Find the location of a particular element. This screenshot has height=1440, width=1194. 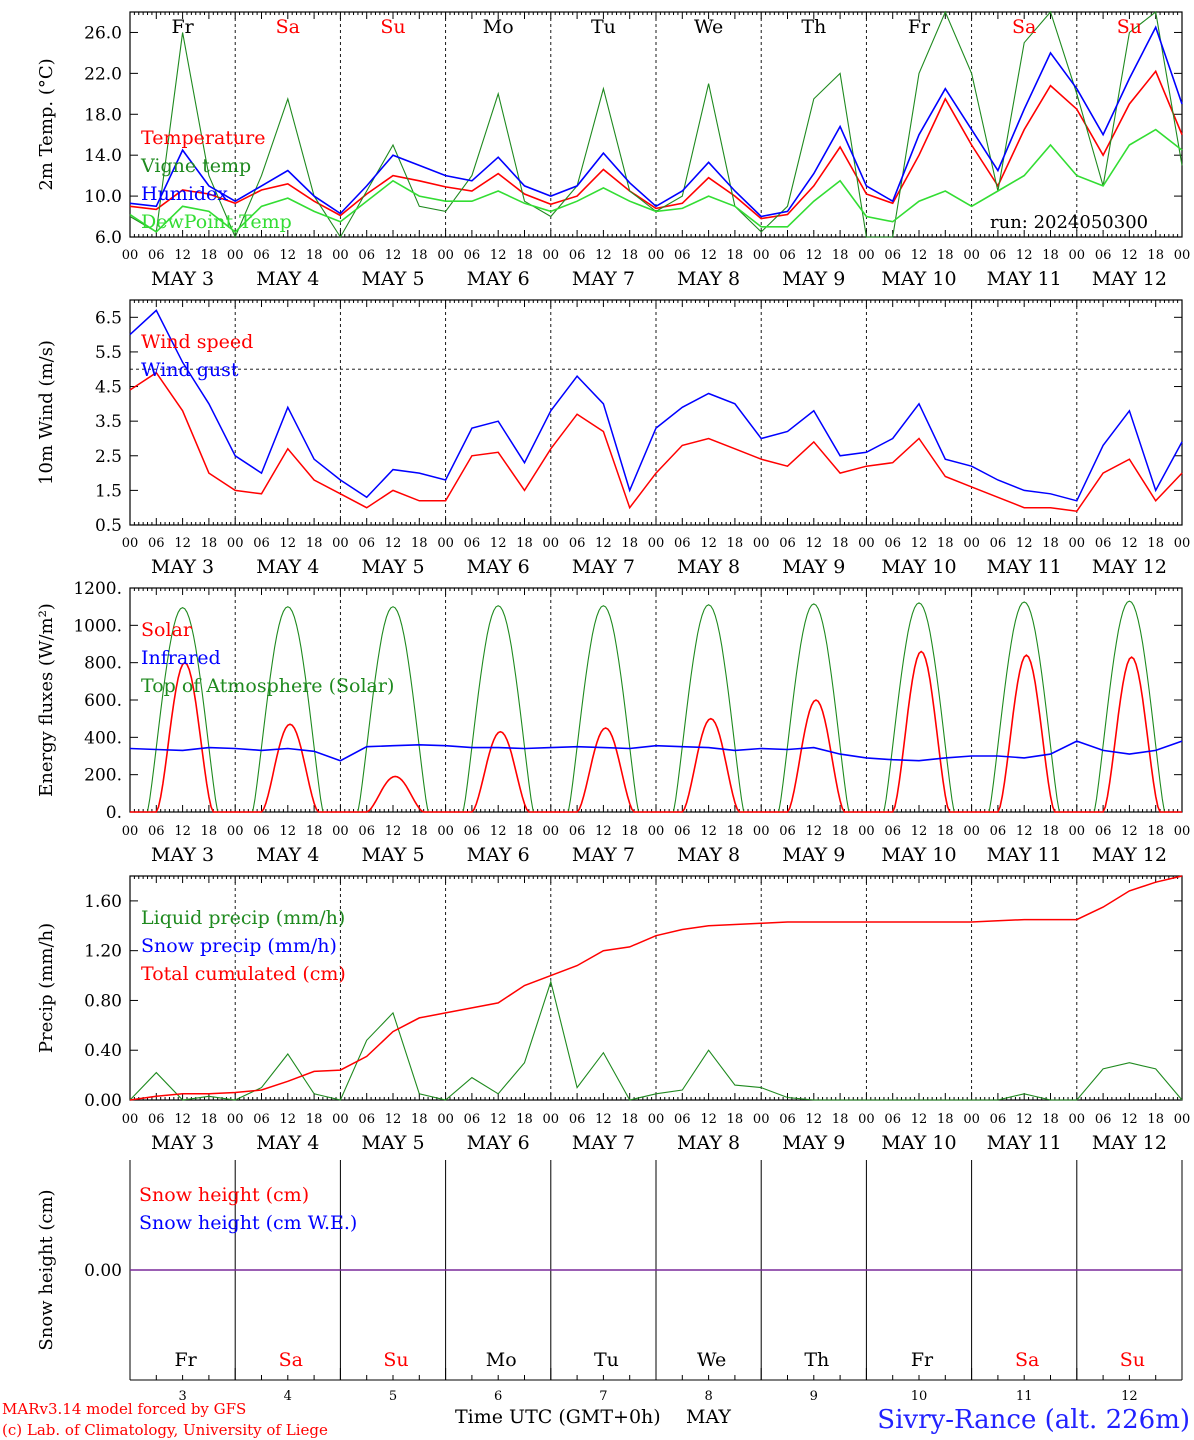

y-tick-label: 0.00 is located at coordinates (103, 1101).